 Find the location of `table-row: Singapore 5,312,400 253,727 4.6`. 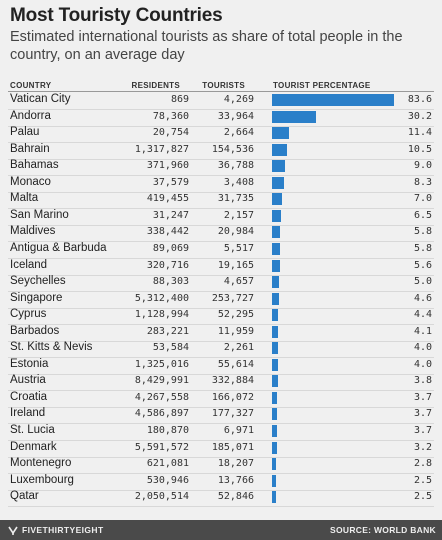

table-row: Singapore 5,312,400 253,727 4.6 is located at coordinates (221, 300).